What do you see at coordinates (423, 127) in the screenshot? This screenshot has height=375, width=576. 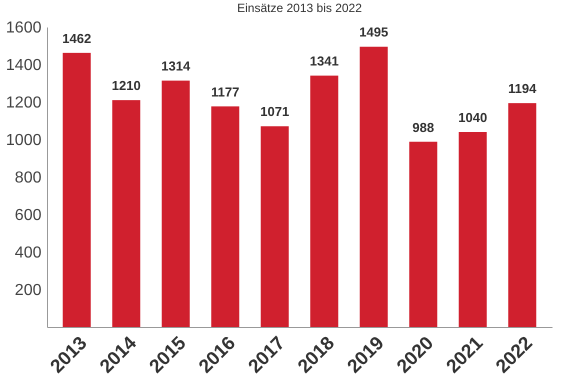 I see `data-label: 988` at bounding box center [423, 127].